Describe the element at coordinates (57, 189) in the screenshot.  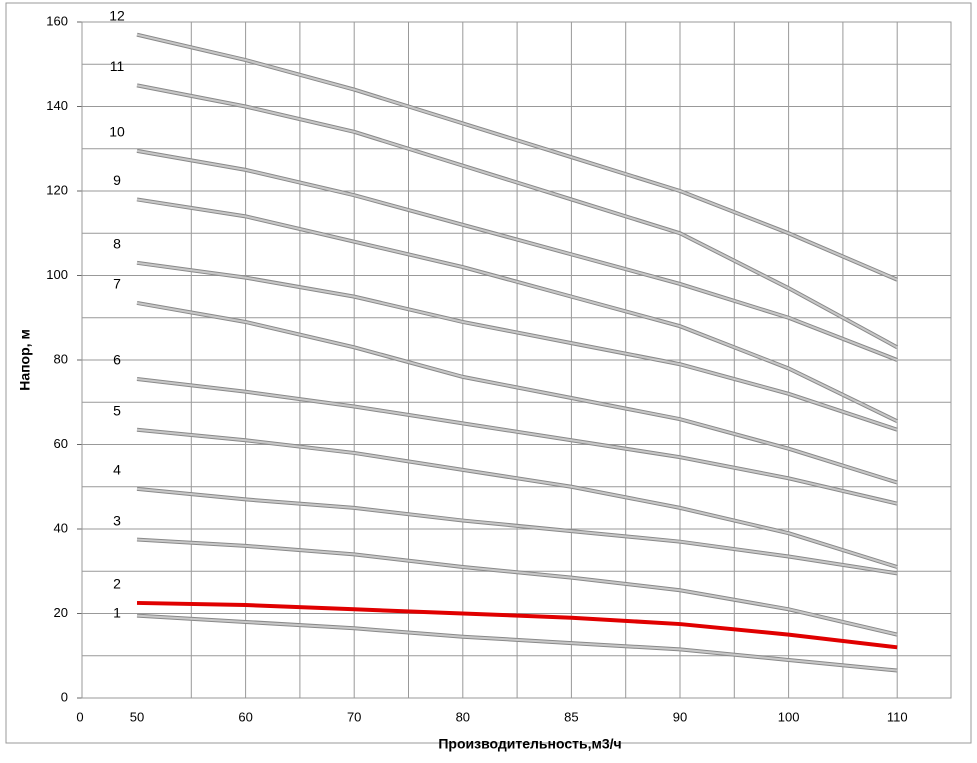
I see `y-tick-label: 120` at that location.